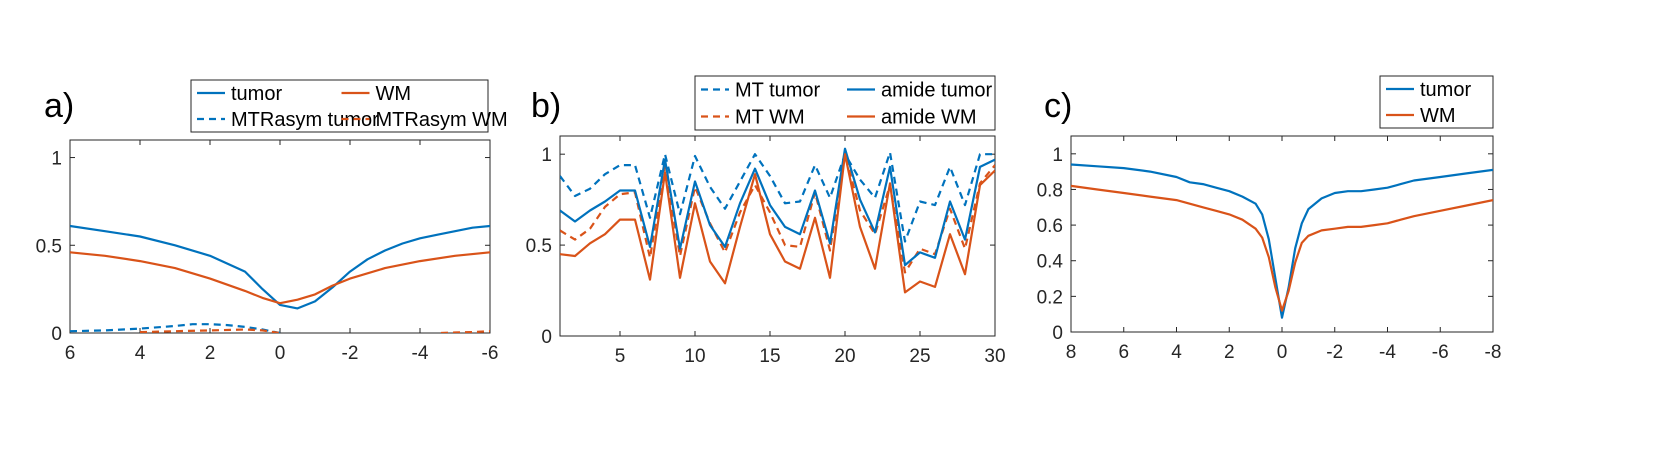  Describe the element at coordinates (420, 353) in the screenshot. I see `chart-0-xtick-label: -4` at that location.